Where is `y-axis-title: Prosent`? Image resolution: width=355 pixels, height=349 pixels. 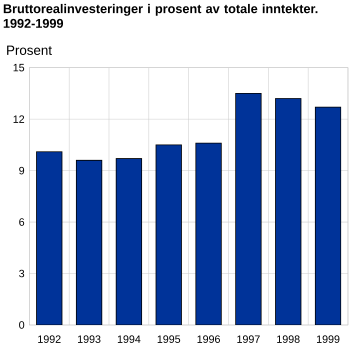
y-axis-title: Prosent is located at coordinates (29, 50).